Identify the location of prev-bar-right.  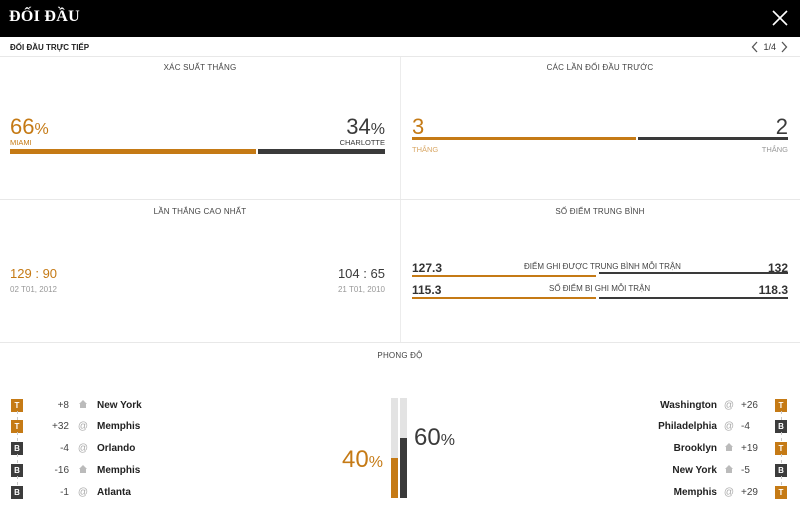
(713, 138).